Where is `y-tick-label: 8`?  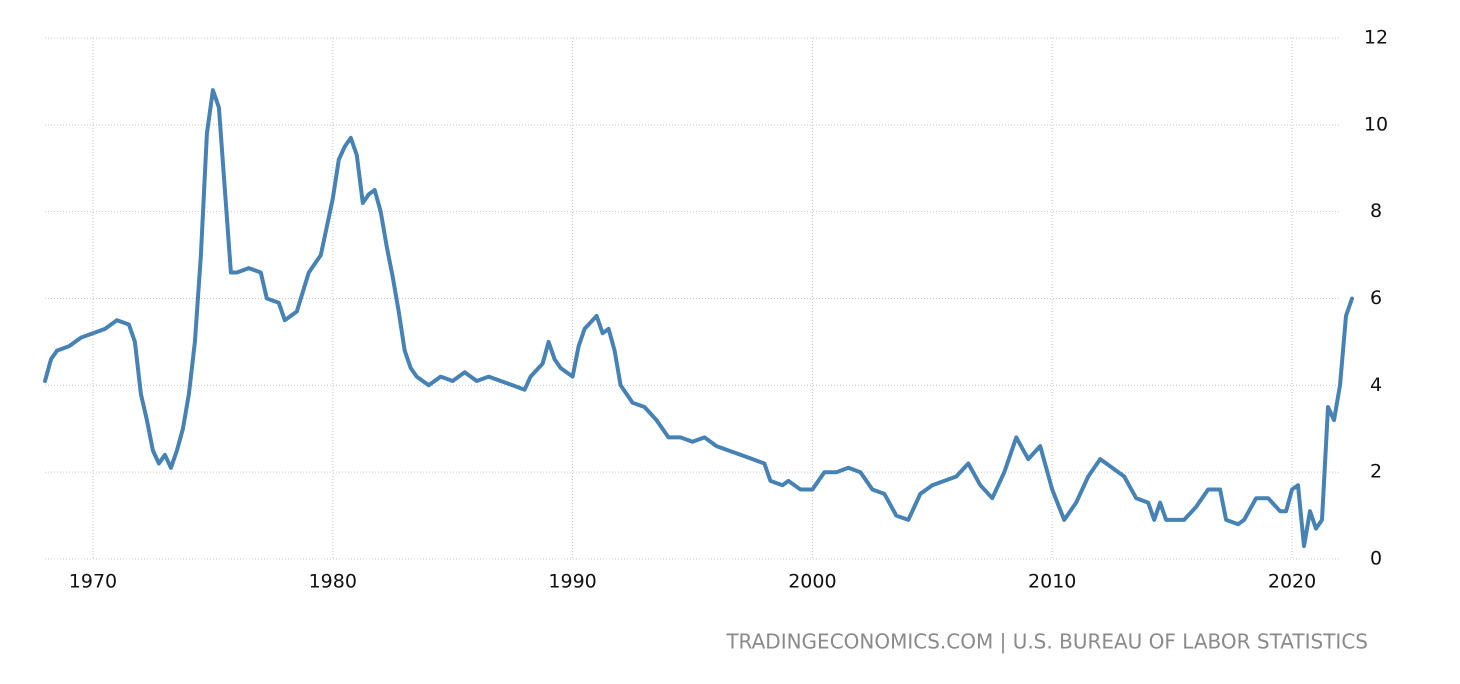
y-tick-label: 8 is located at coordinates (1376, 211).